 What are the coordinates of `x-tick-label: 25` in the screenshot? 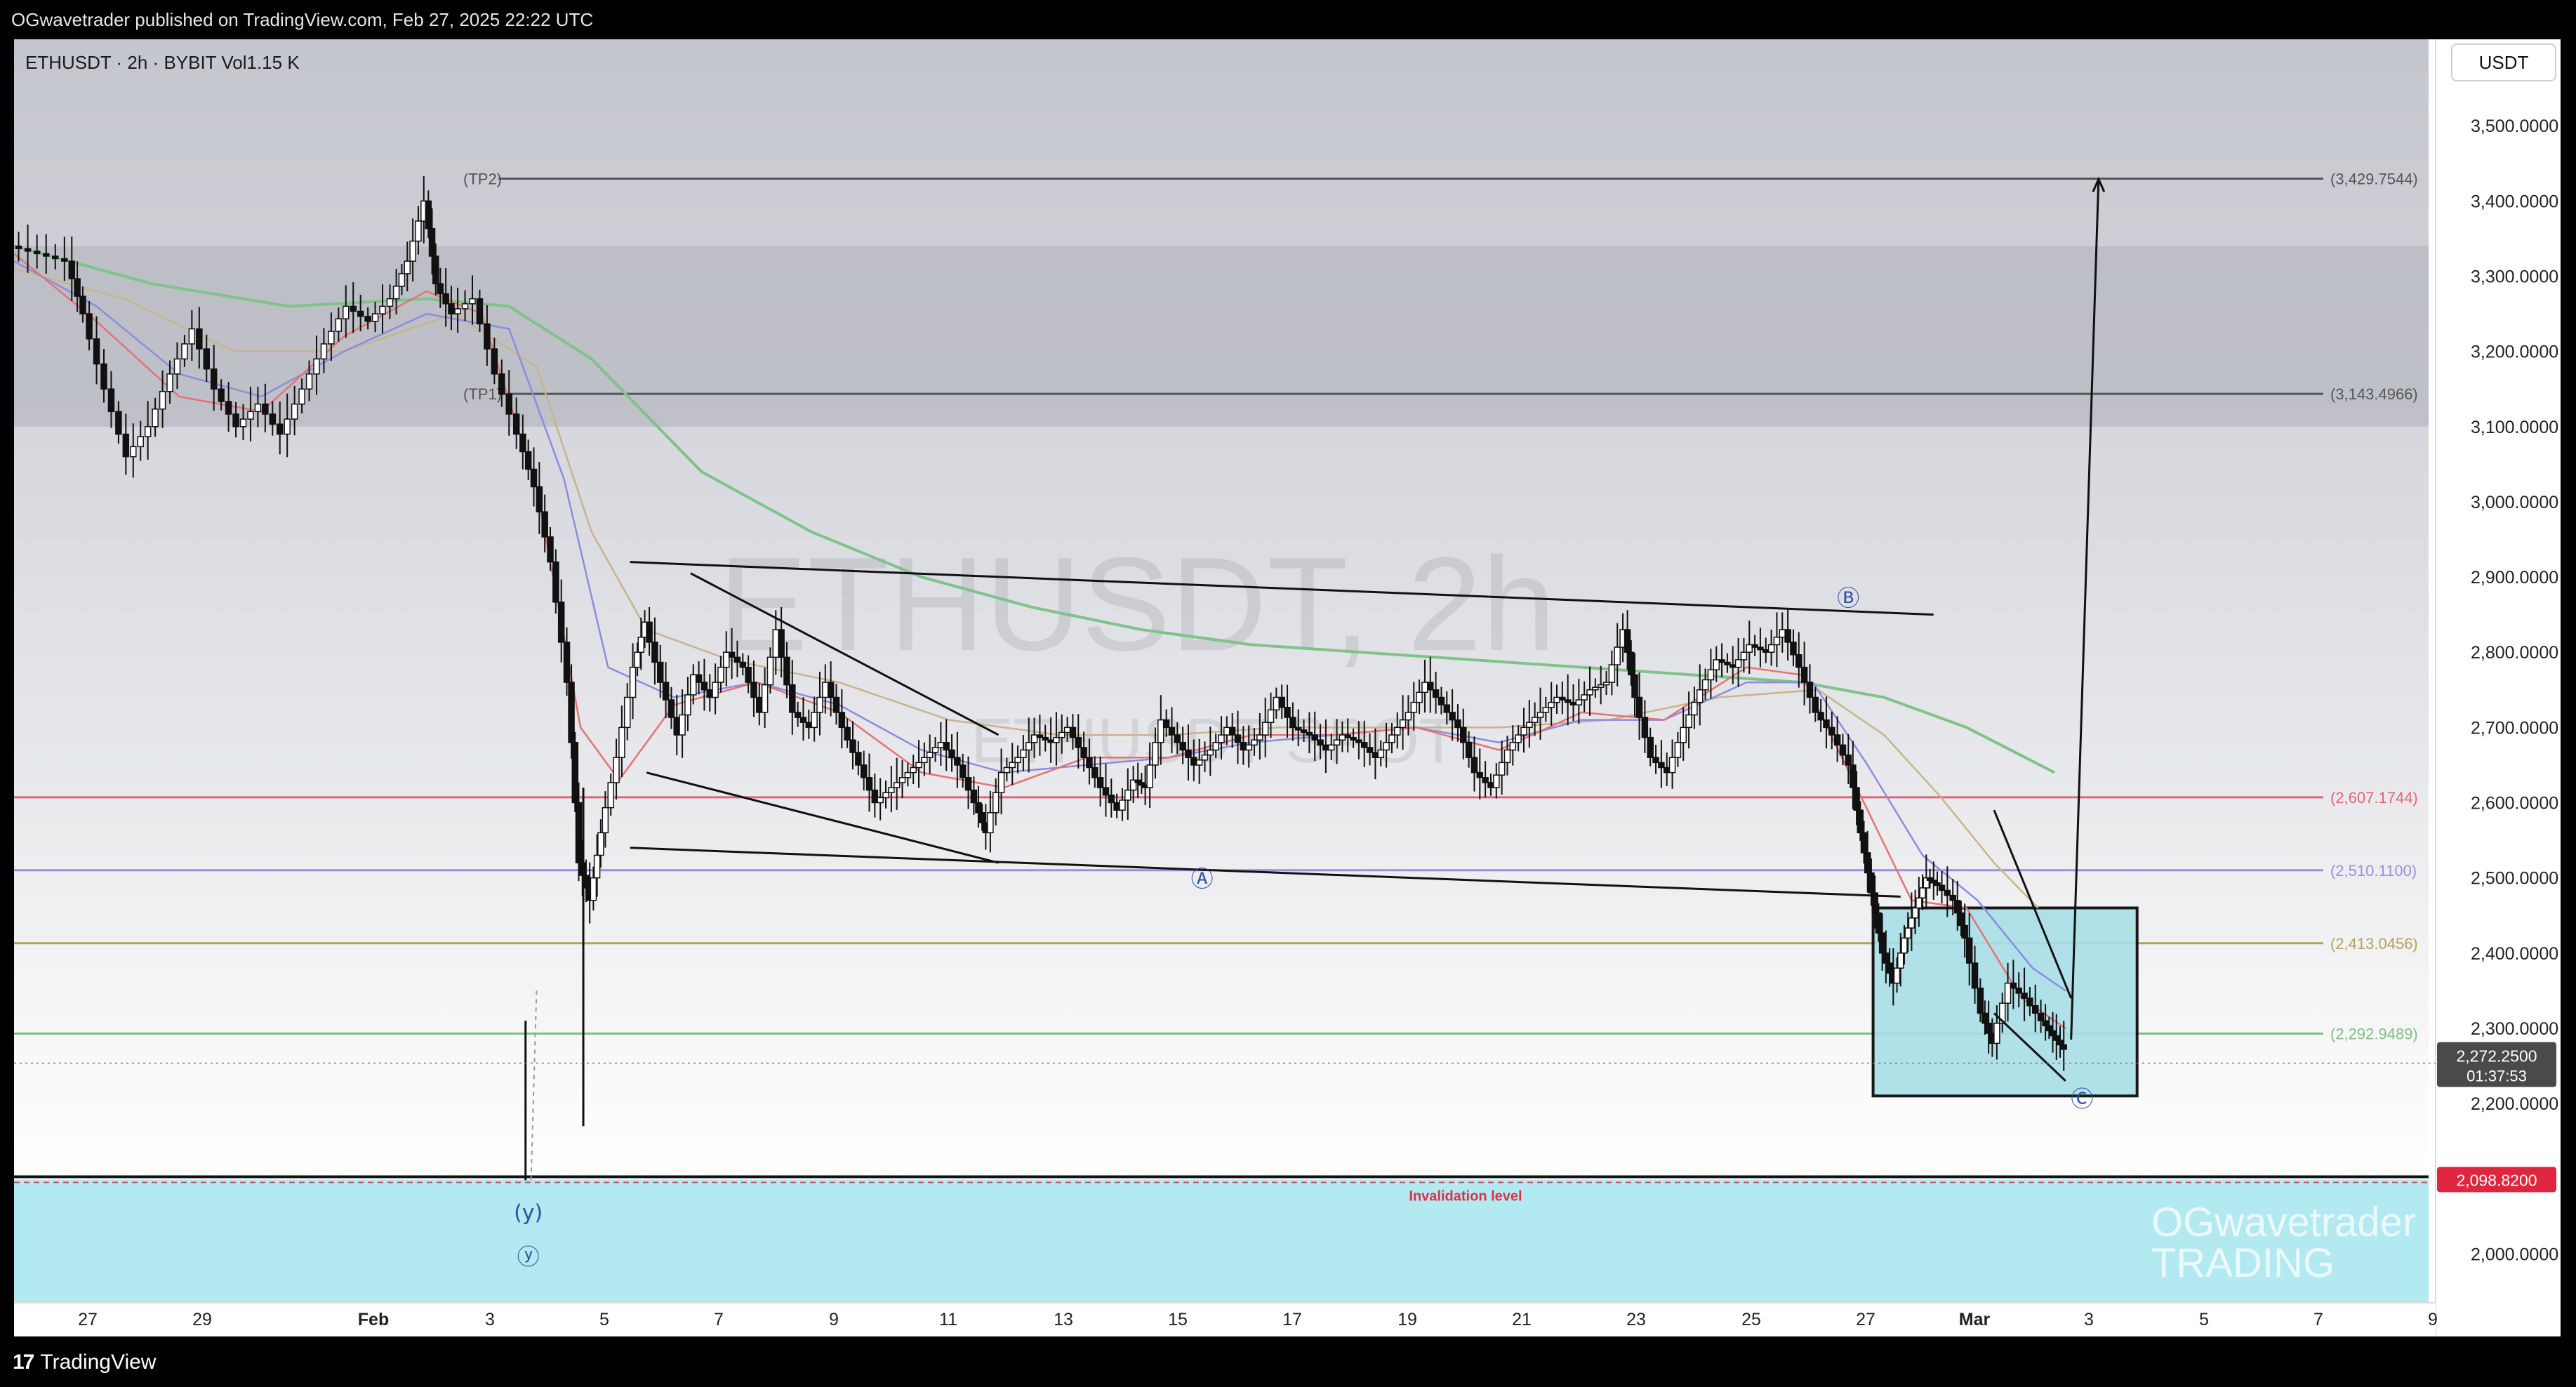 It's located at (1751, 1319).